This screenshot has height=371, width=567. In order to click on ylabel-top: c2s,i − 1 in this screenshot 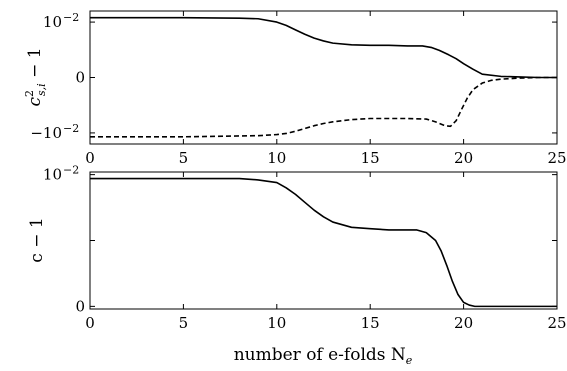, I will do `click(35, 76)`.